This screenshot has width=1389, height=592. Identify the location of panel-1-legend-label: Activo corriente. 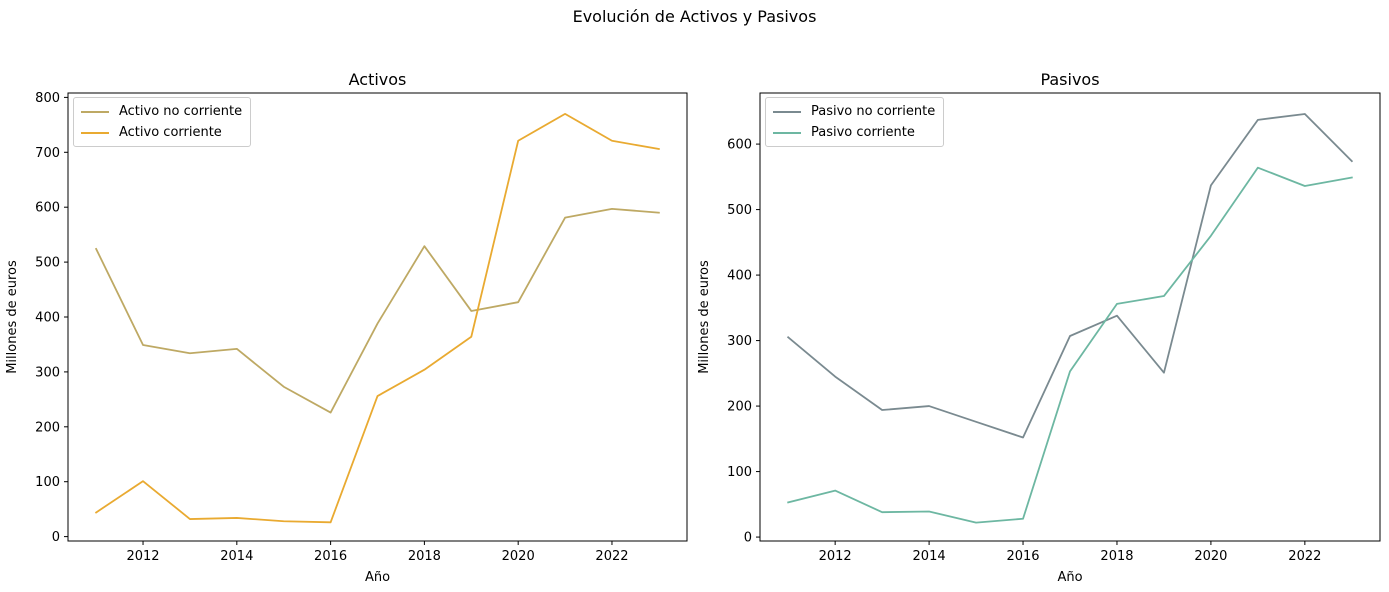
(170, 132).